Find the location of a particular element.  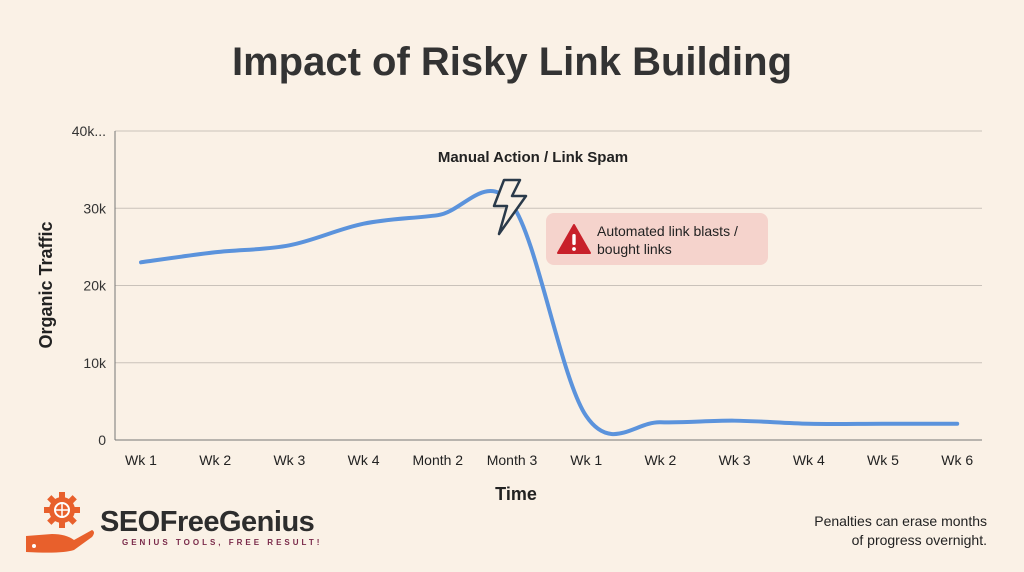

y-tick-label: 0 is located at coordinates (102, 440).